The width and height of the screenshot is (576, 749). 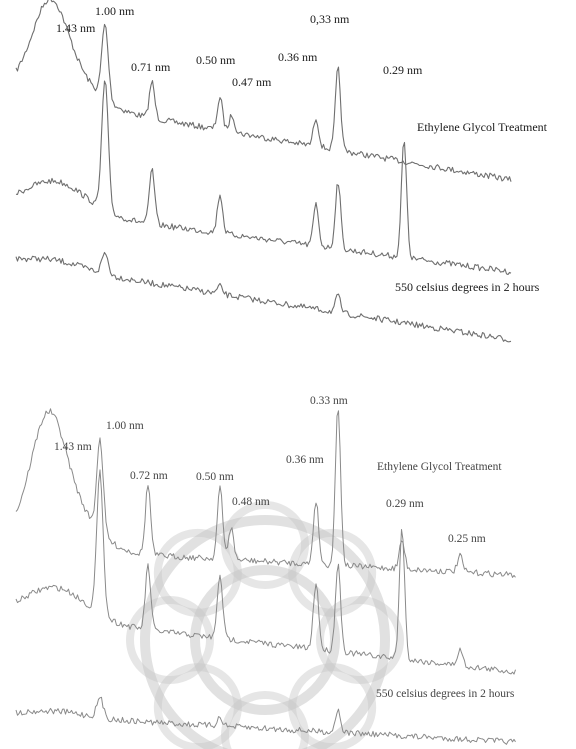 What do you see at coordinates (252, 82) in the screenshot?
I see `peak-label: 0.47 nm` at bounding box center [252, 82].